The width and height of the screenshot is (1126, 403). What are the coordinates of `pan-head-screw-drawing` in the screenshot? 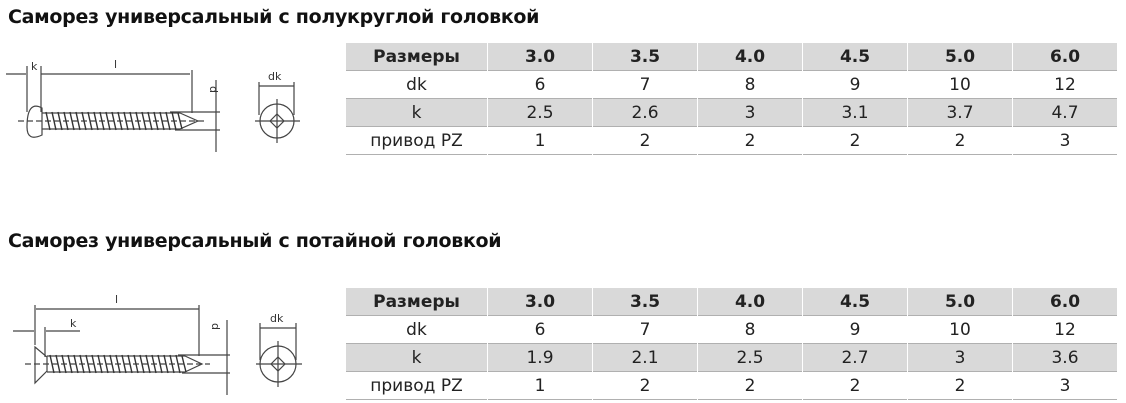 It's located at (153, 109).